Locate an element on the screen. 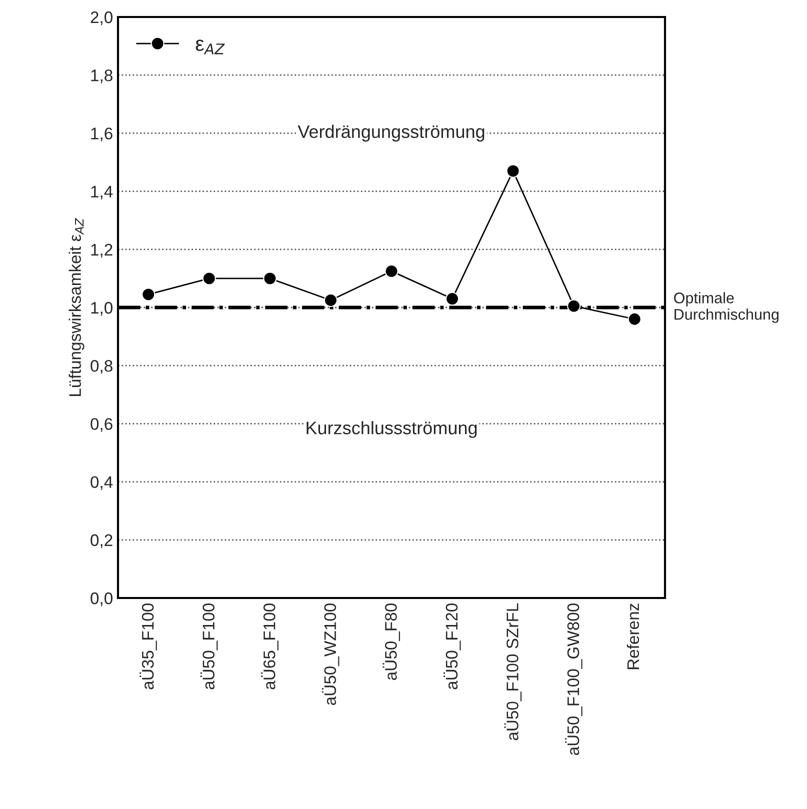  y-tick-label: 0,4 is located at coordinates (101, 483).